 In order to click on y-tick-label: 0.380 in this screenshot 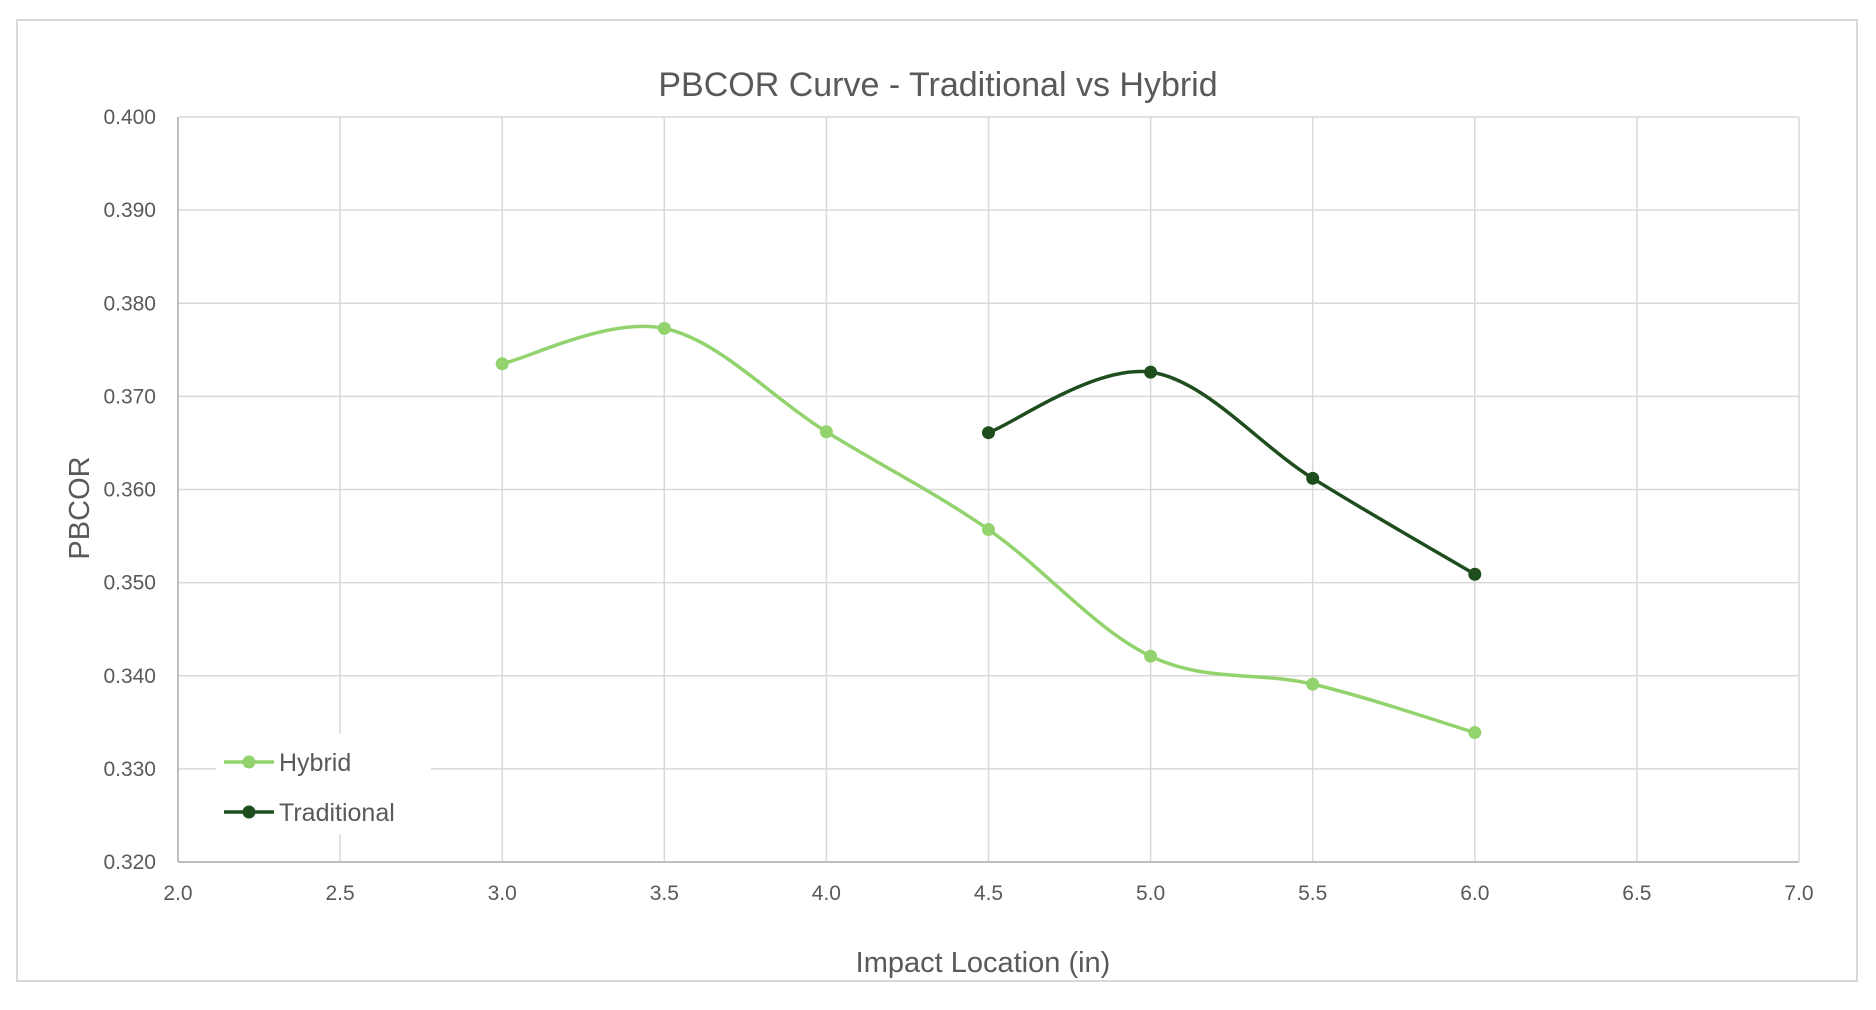, I will do `click(129, 303)`.